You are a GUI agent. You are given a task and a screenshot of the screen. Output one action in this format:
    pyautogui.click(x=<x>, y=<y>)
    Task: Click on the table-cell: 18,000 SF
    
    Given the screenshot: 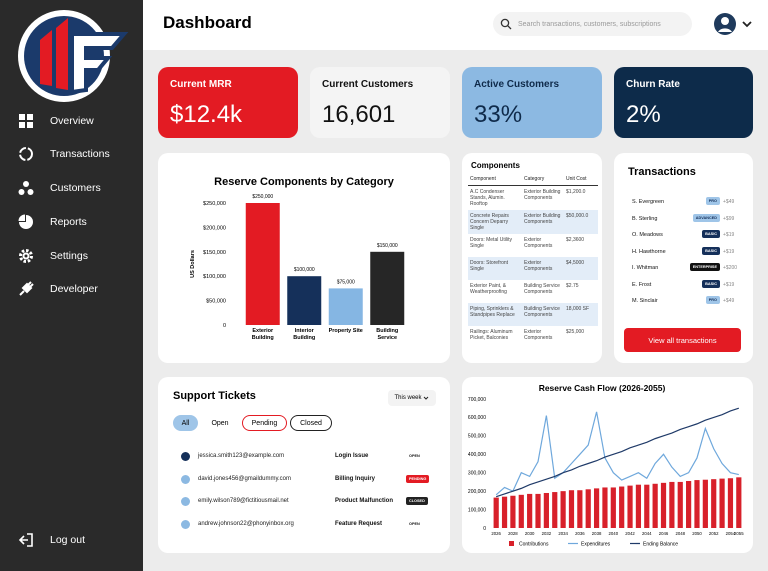 What is the action you would take?
    pyautogui.click(x=578, y=309)
    